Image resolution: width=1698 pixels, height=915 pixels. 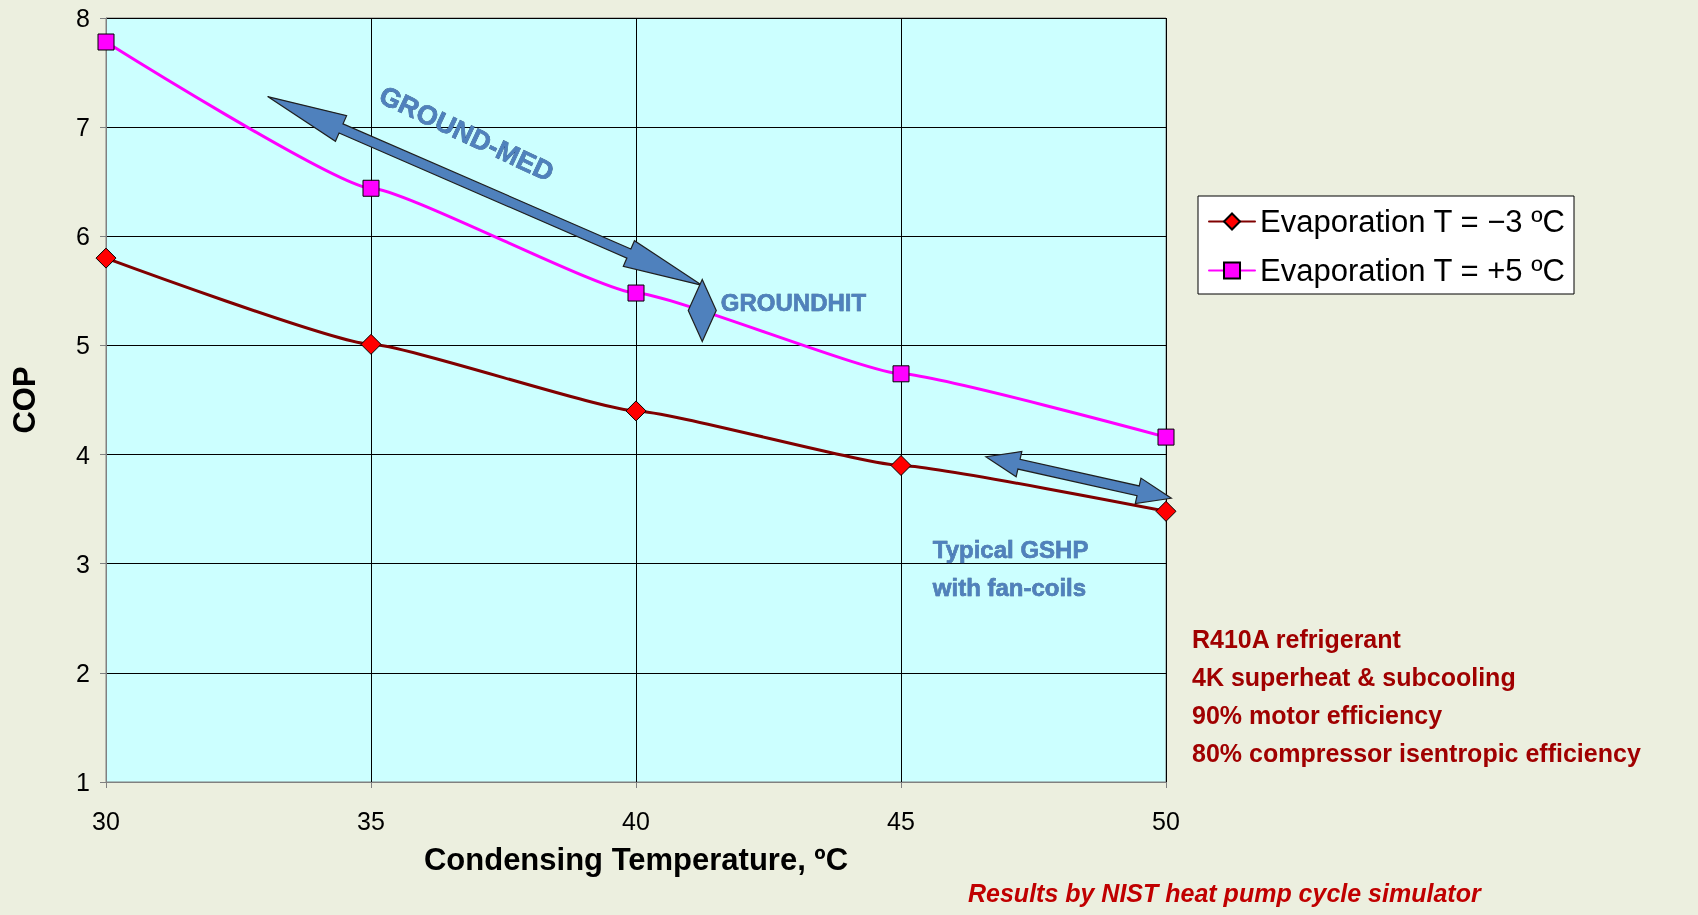 I want to click on y-tick-label: 4, so click(x=83, y=454).